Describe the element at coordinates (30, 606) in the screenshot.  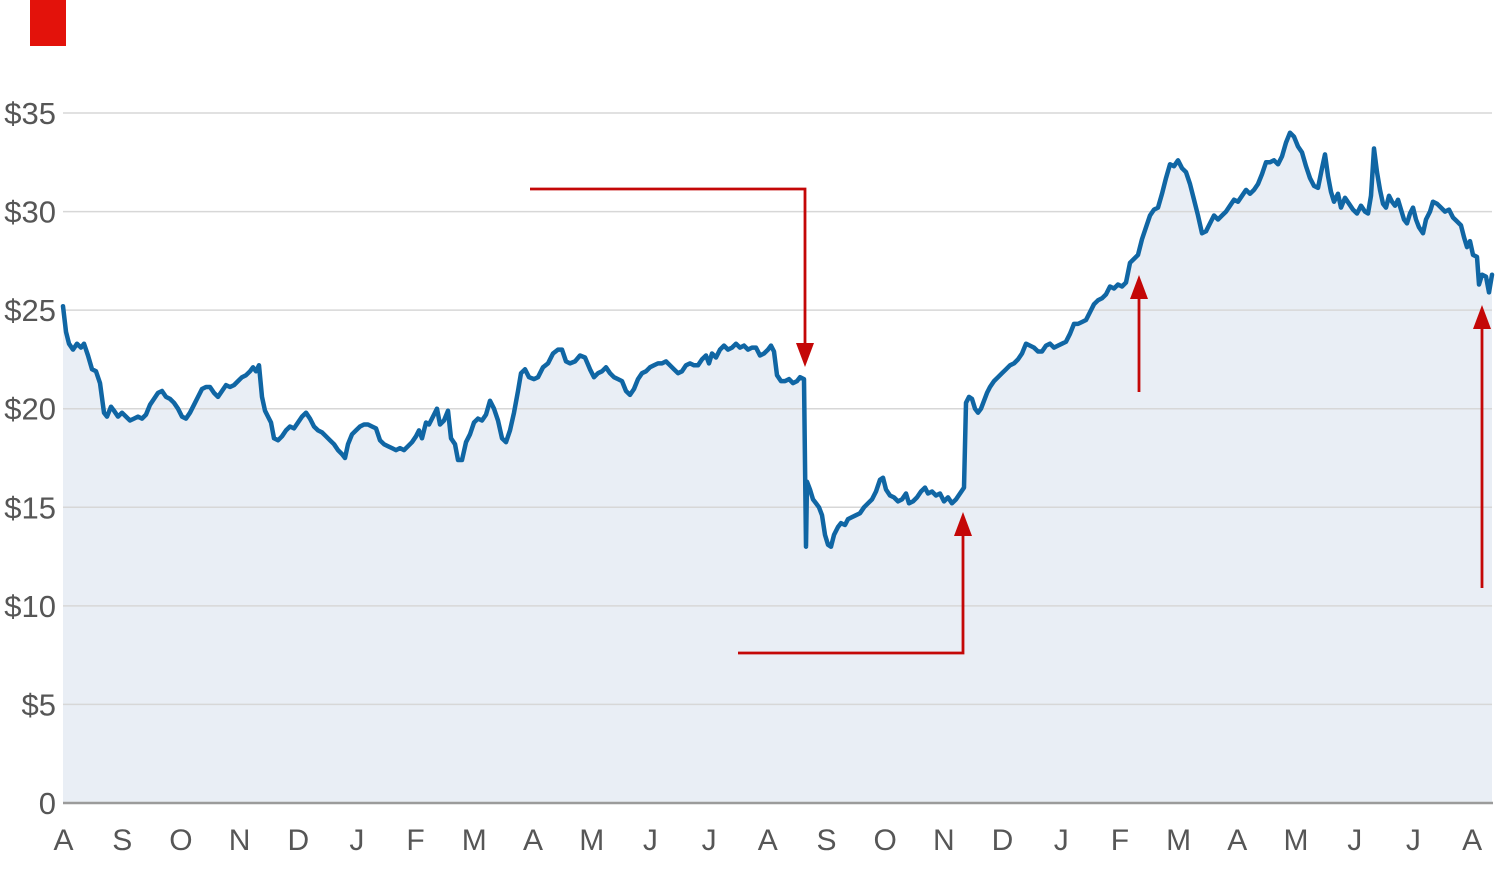
I see `y-tick-label: $10` at that location.